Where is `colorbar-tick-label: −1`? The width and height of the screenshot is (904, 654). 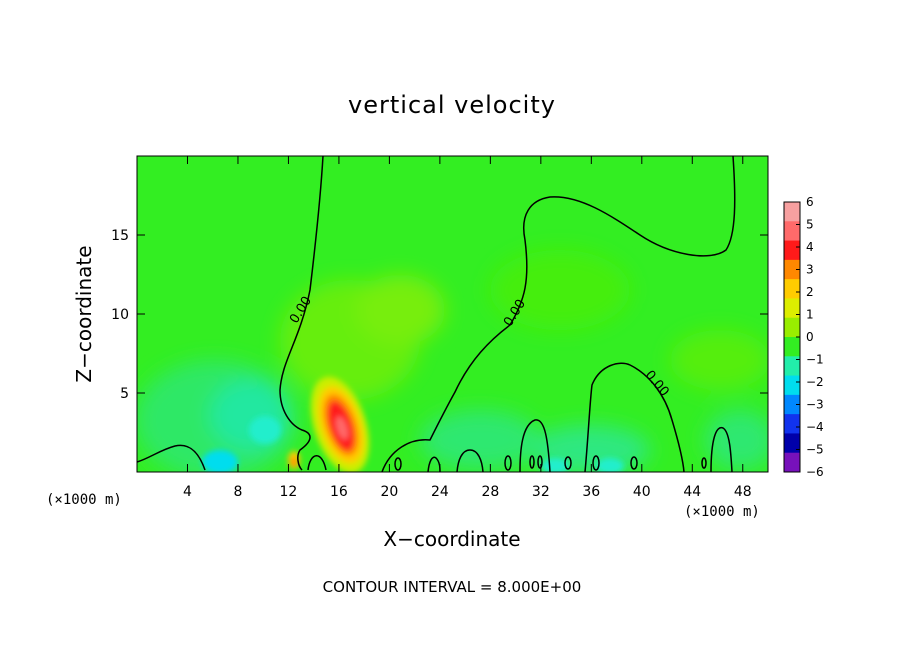
colorbar-tick-label: −1 is located at coordinates (815, 360).